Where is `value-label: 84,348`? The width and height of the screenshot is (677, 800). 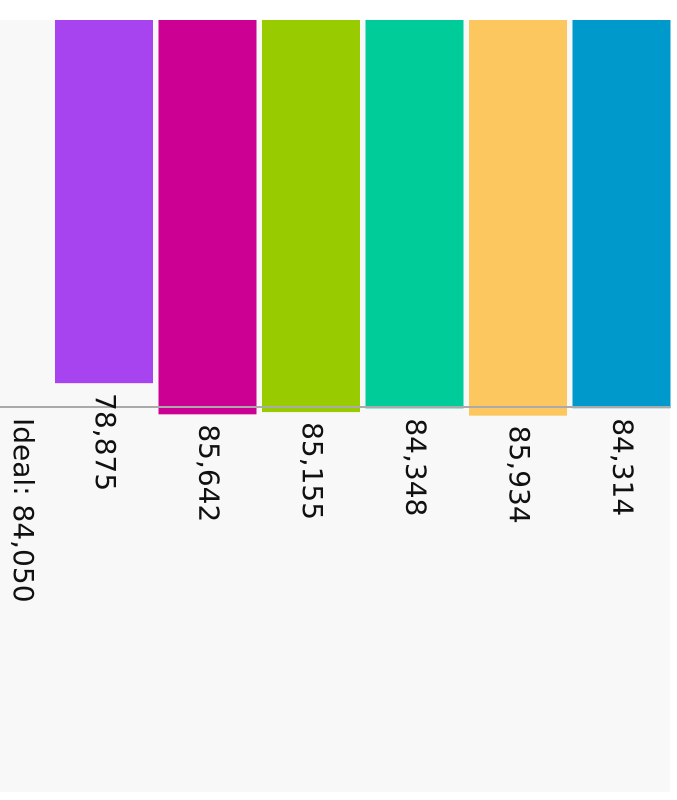 value-label: 84,348 is located at coordinates (416, 467).